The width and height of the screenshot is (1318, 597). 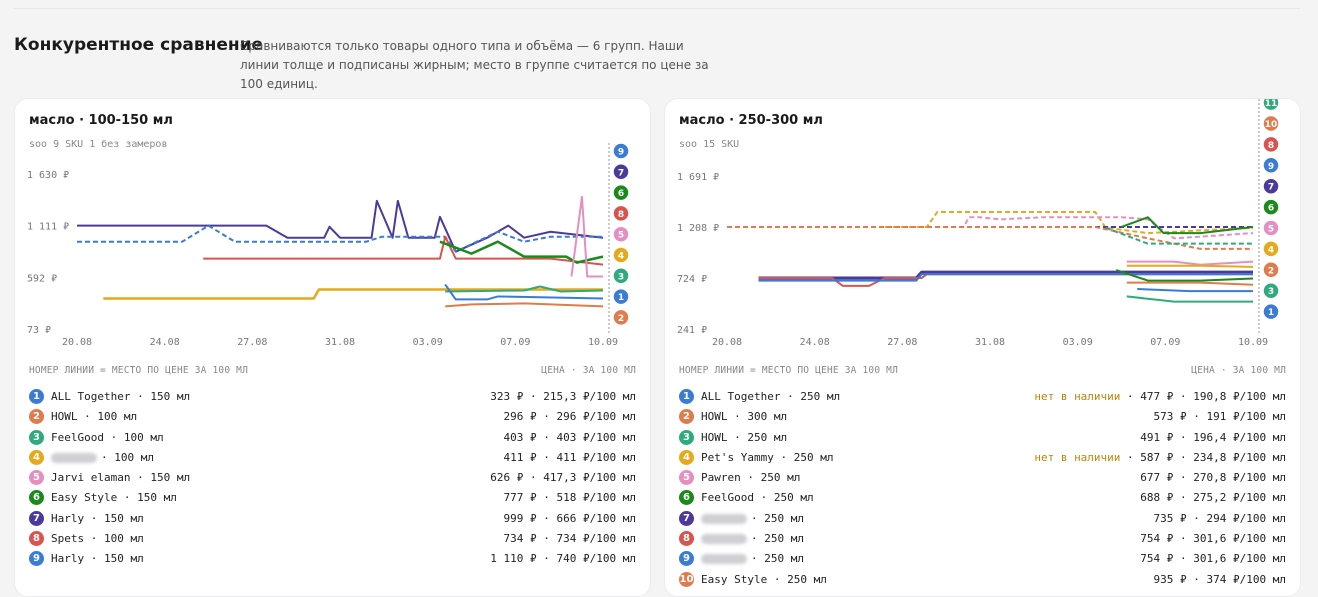 I want to click on product-name-text: · 250 мл, so click(x=777, y=518).